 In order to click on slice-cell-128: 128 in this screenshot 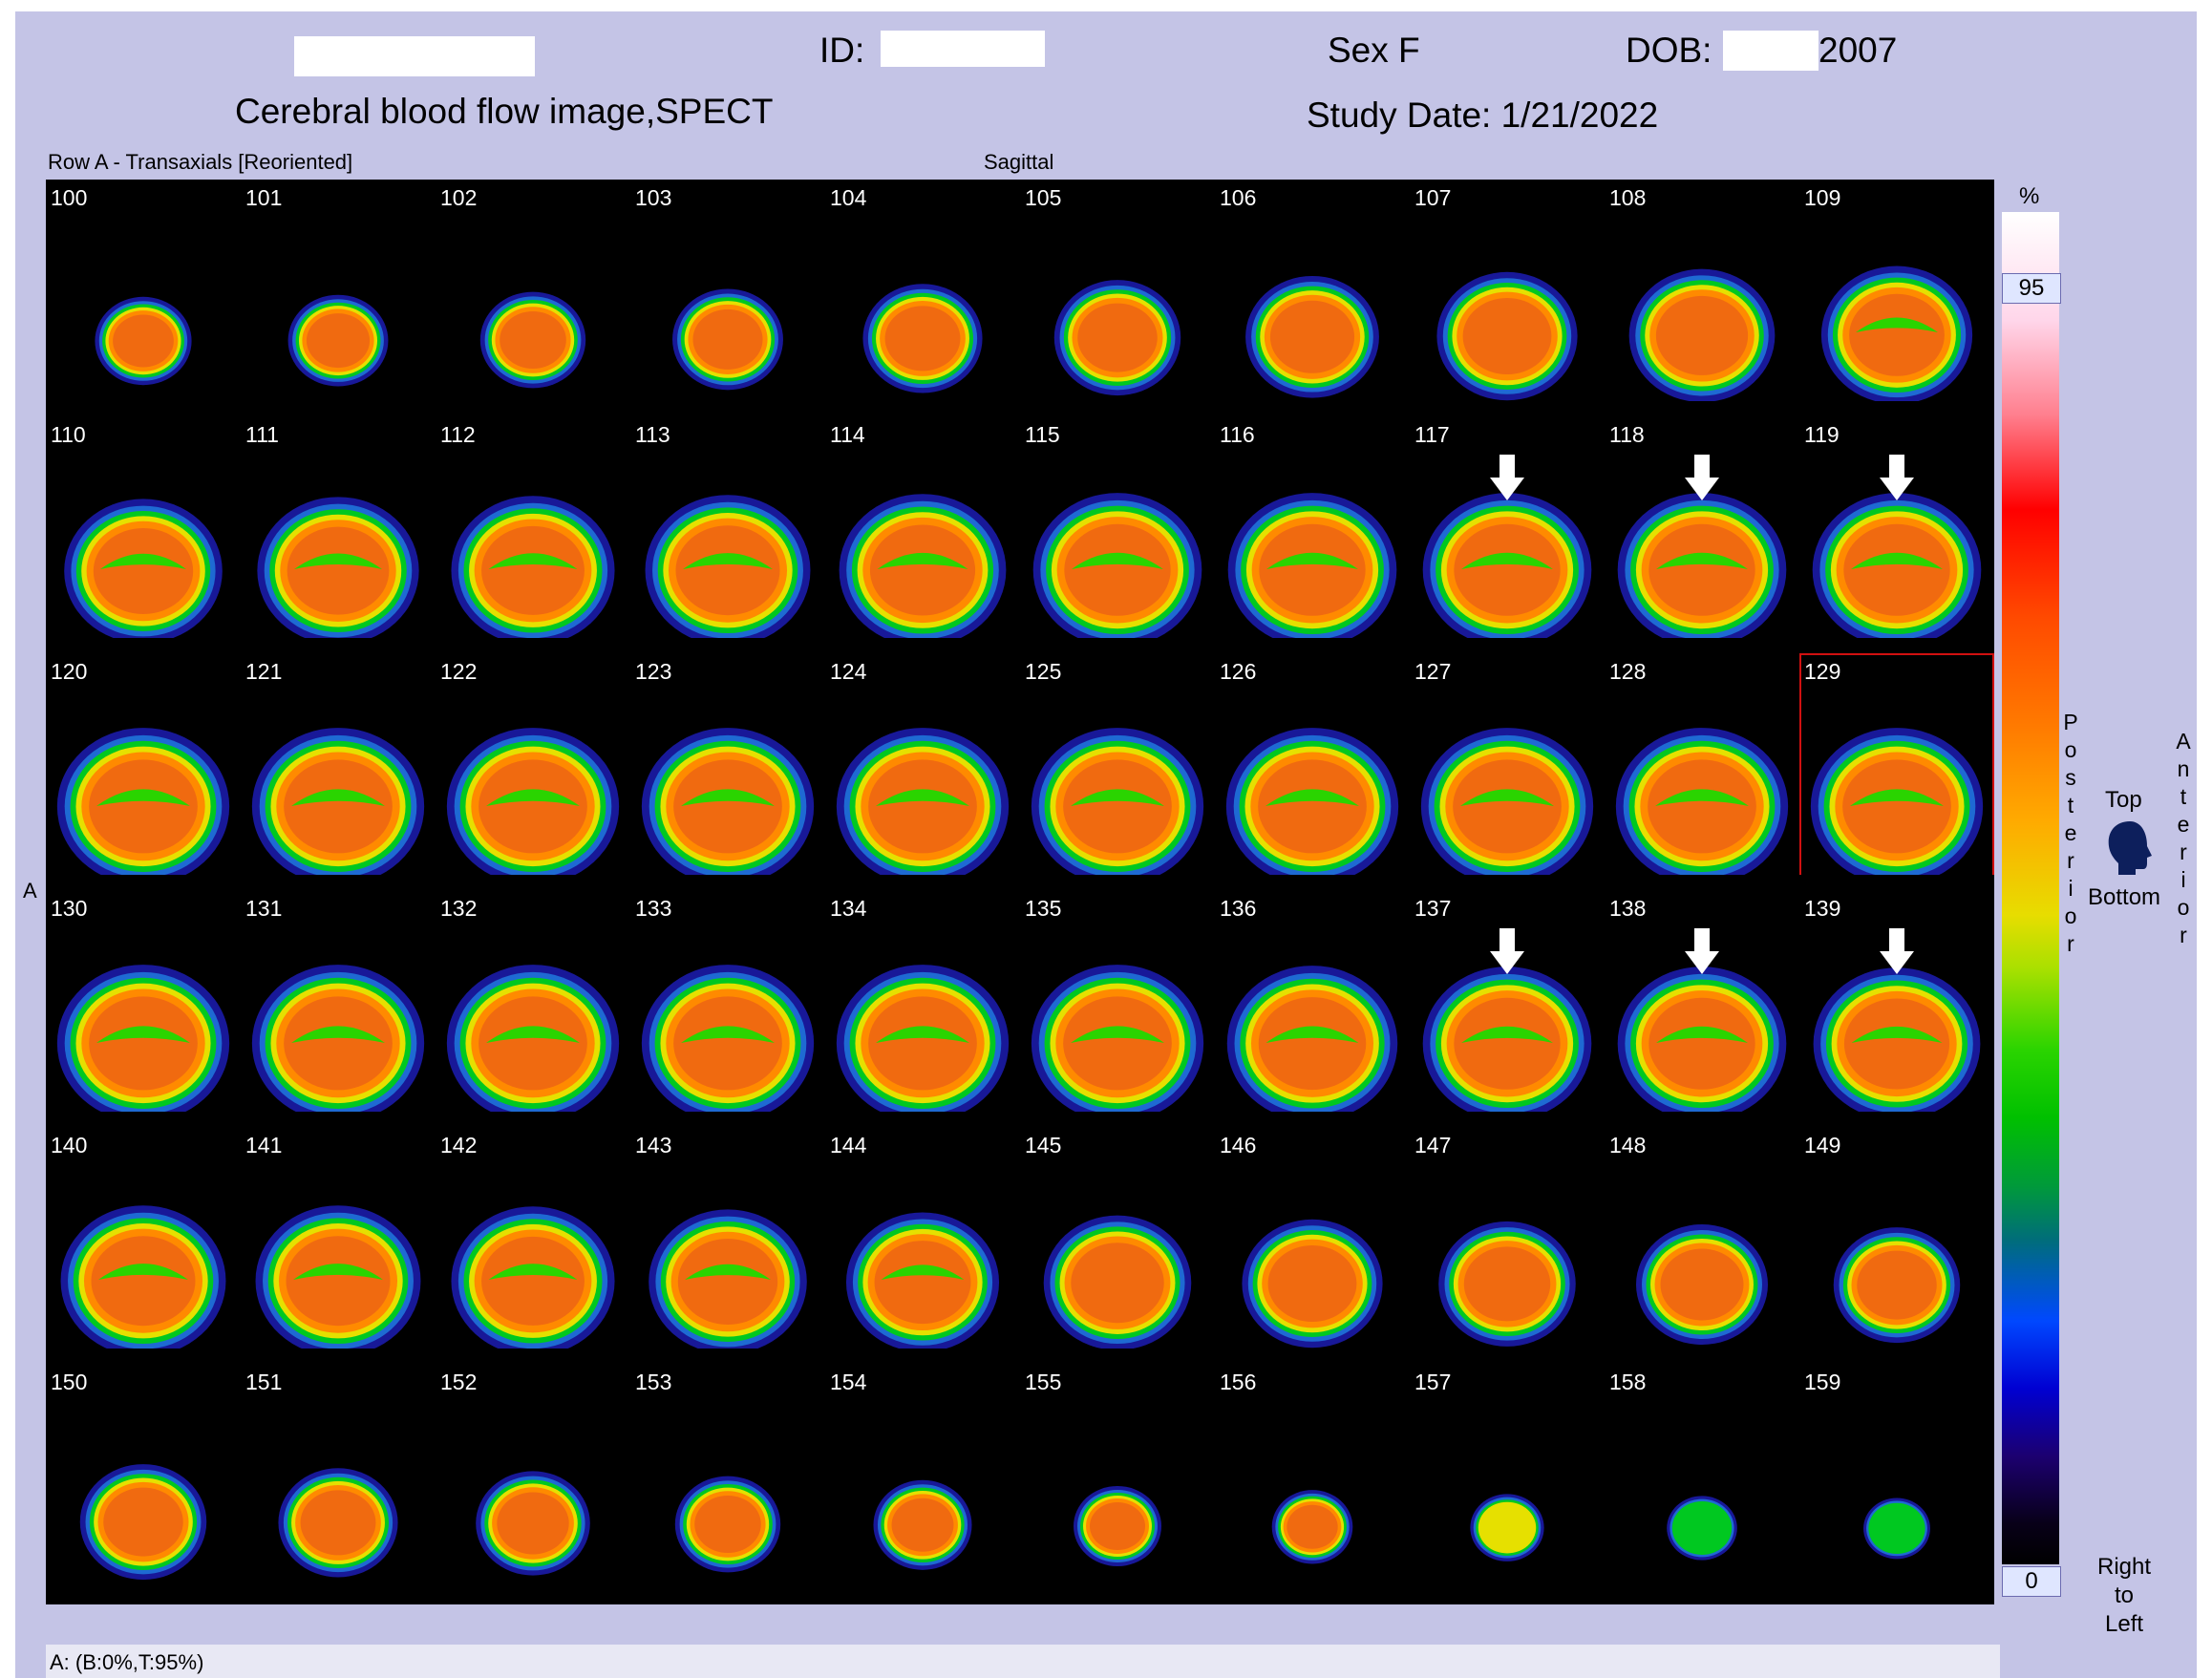, I will do `click(1702, 771)`.